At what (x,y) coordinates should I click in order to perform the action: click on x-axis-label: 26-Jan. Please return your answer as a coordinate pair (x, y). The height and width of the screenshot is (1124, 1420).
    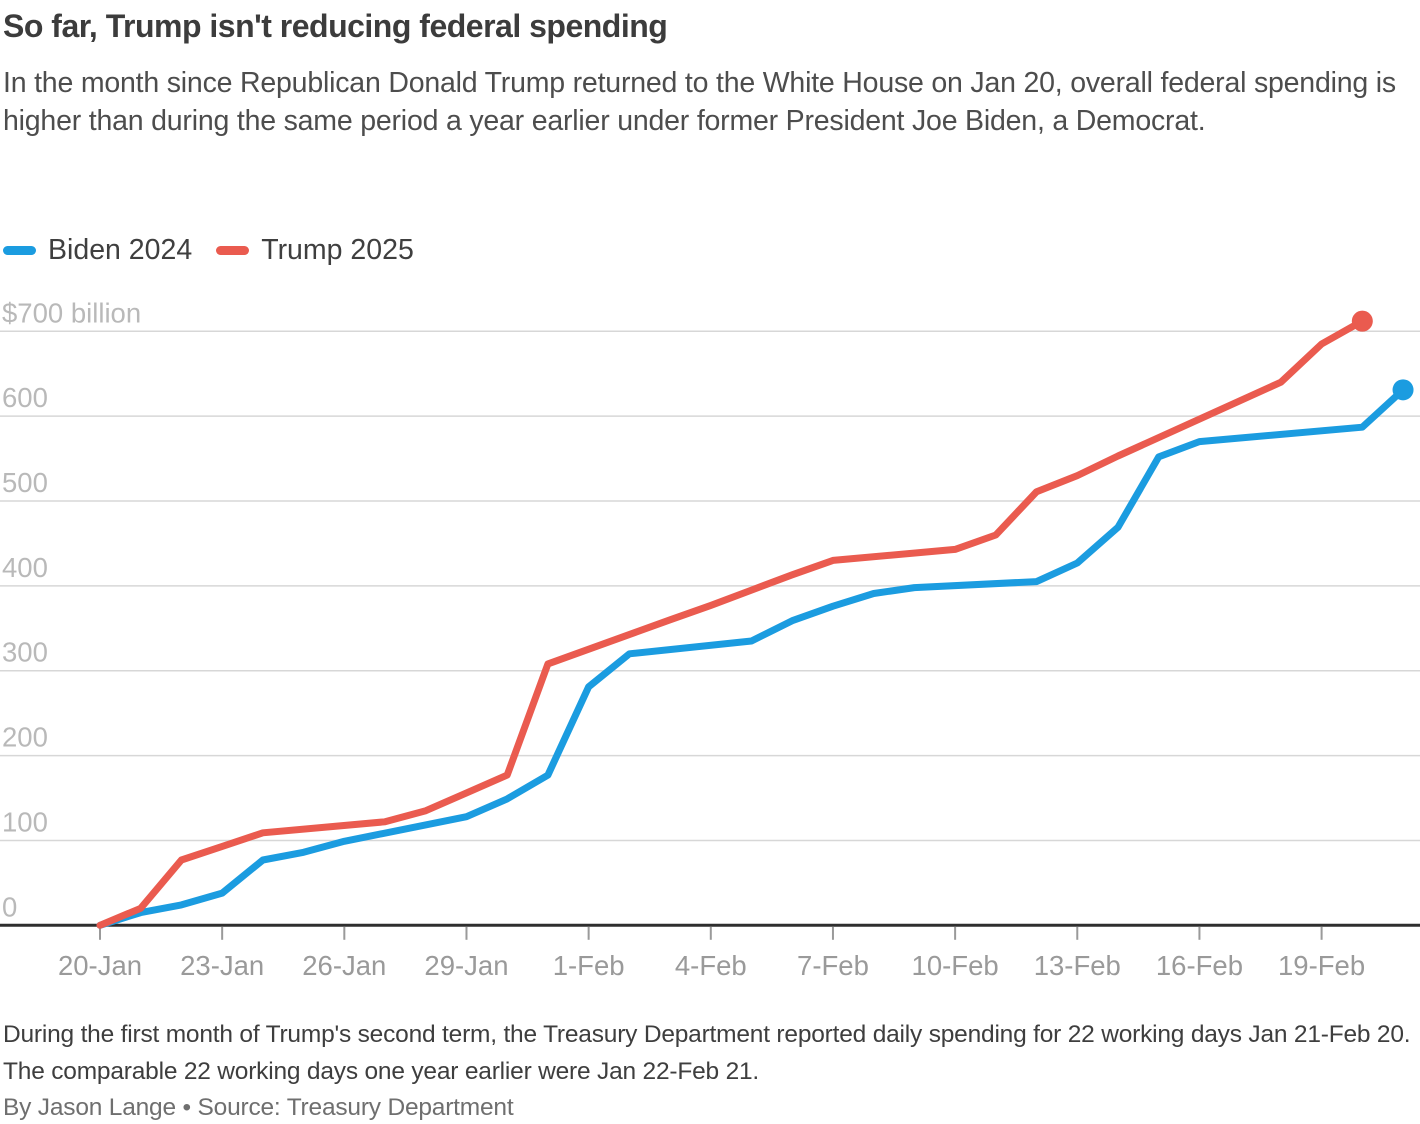
    Looking at the image, I should click on (344, 965).